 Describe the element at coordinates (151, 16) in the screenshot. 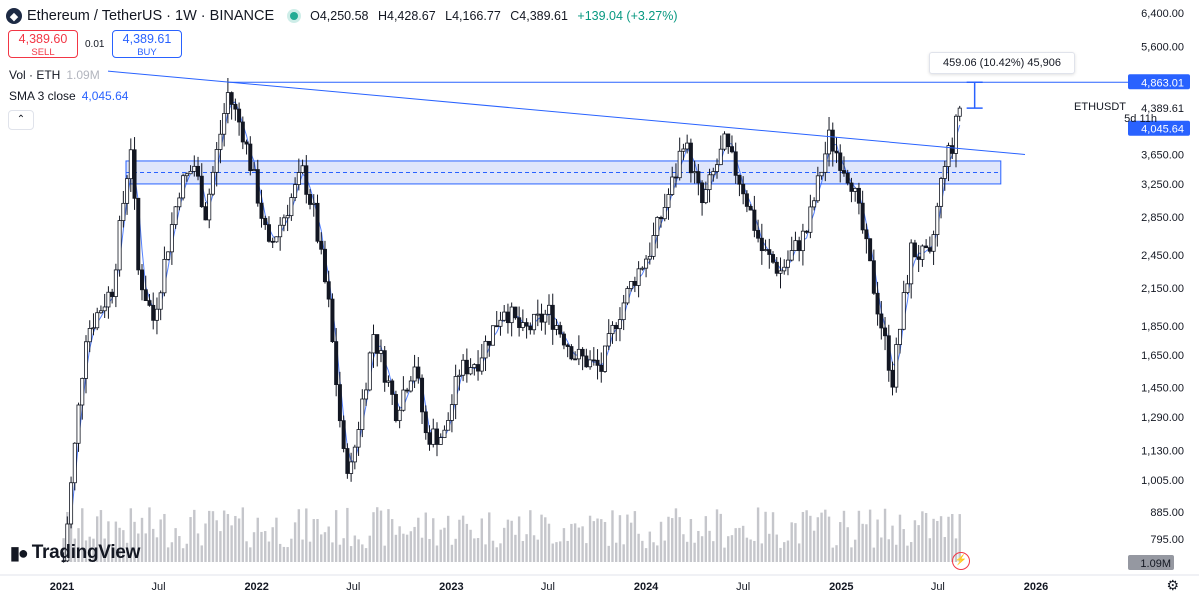

I see `symbol-title: Ethereum / TetherUS · 1W · BINANCE` at that location.